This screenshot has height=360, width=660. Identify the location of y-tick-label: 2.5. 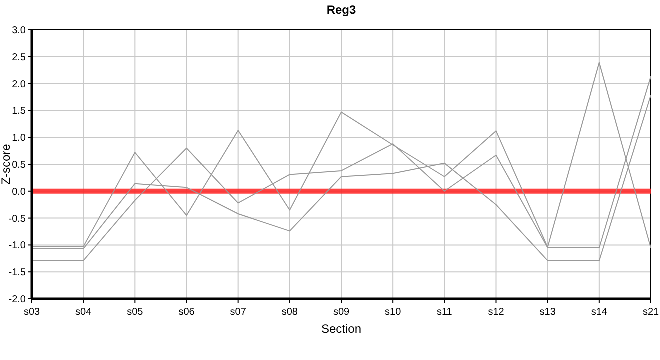
(19, 58).